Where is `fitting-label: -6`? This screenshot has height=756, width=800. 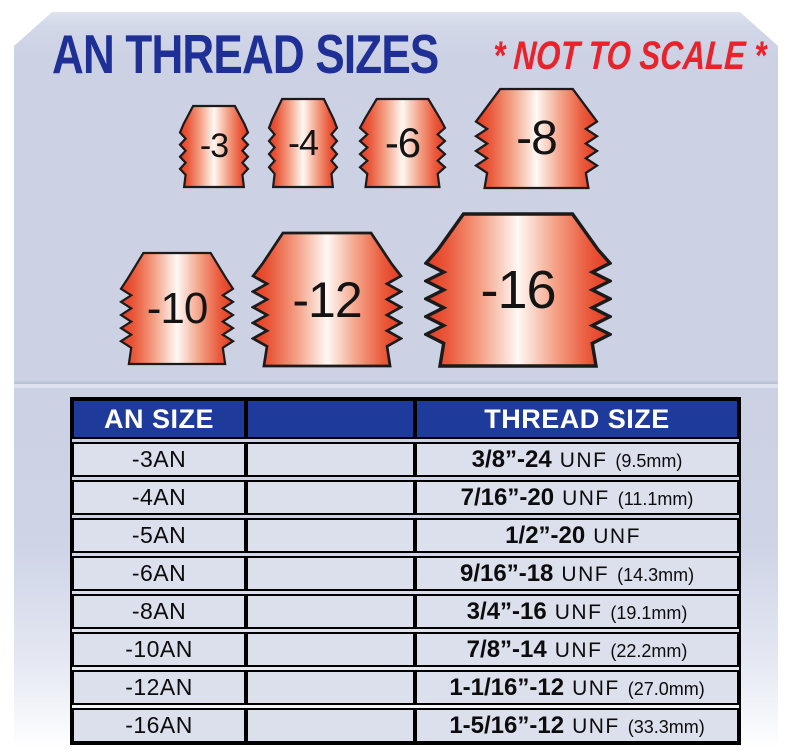 fitting-label: -6 is located at coordinates (402, 142).